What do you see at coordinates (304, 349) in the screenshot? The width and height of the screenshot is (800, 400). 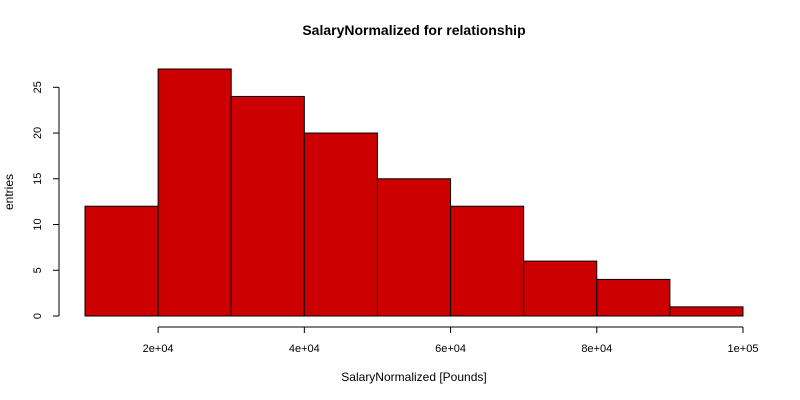 I see `x-tick-label: 4e+04` at bounding box center [304, 349].